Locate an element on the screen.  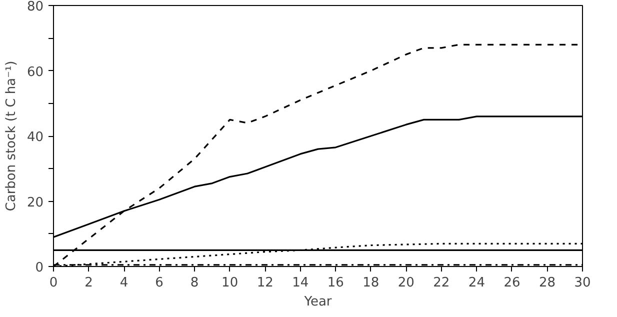
y-tick-label: 80 is located at coordinates (35, 7).